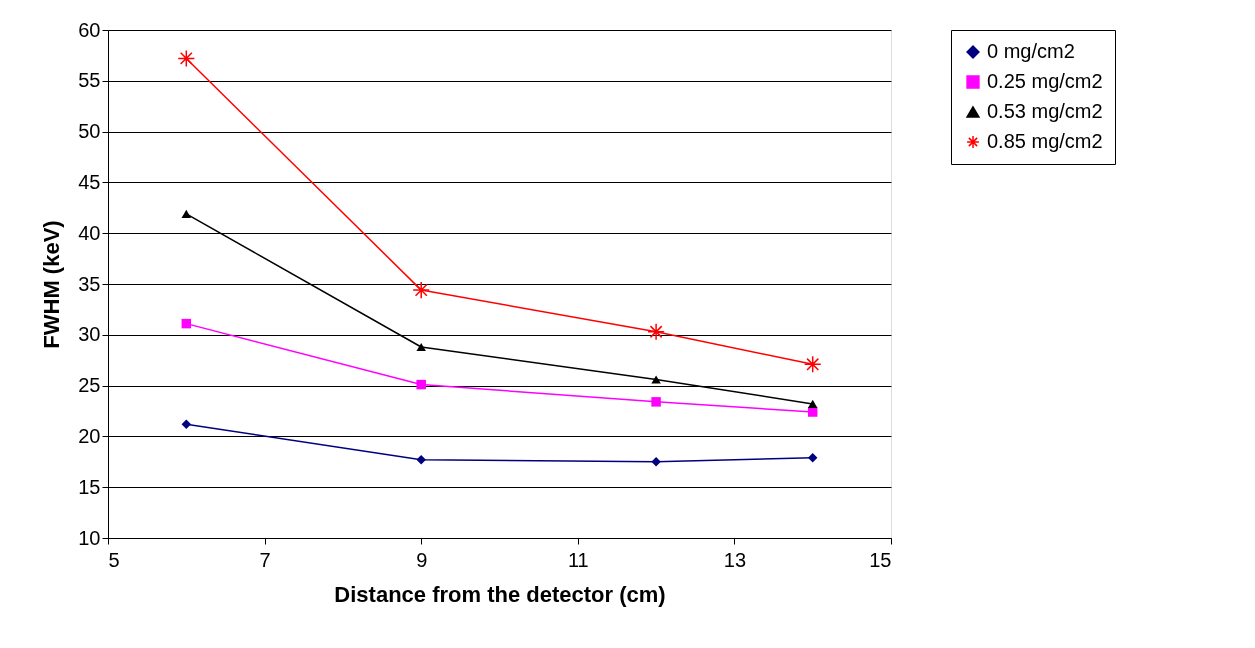 Image resolution: width=1255 pixels, height=648 pixels. Describe the element at coordinates (89, 385) in the screenshot. I see `y-tick-label: 25` at that location.